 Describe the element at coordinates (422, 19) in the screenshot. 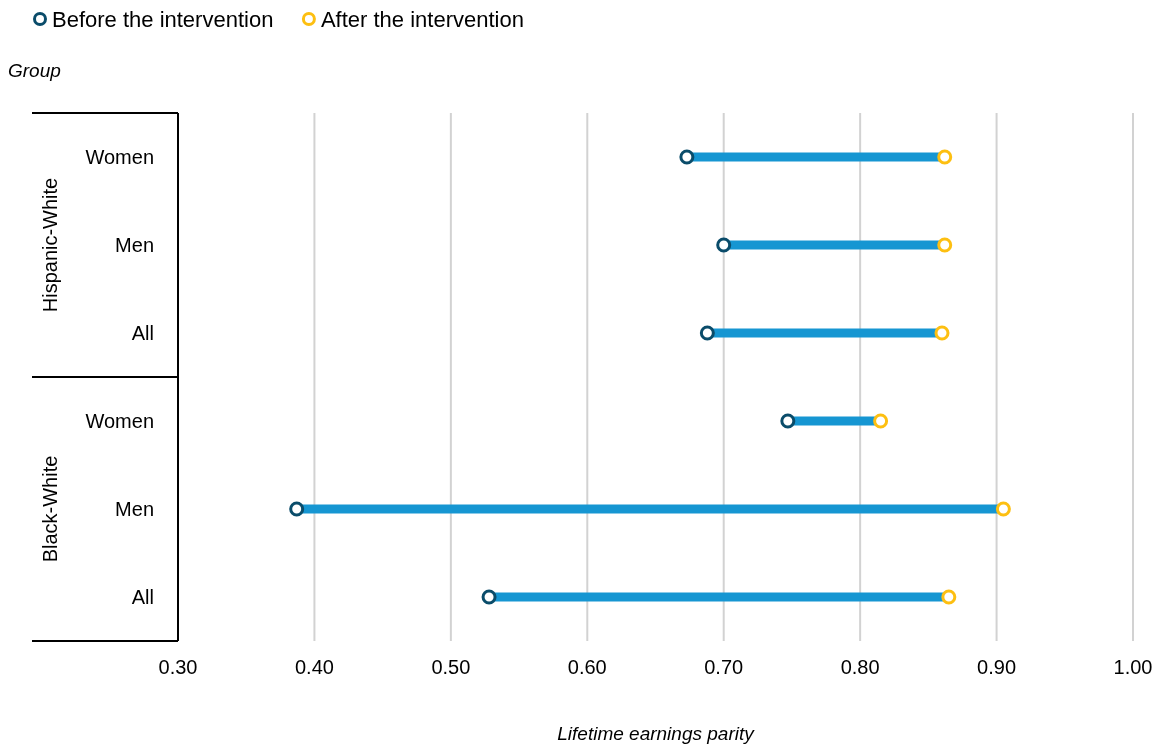

I see `legend-label: After the intervention` at that location.